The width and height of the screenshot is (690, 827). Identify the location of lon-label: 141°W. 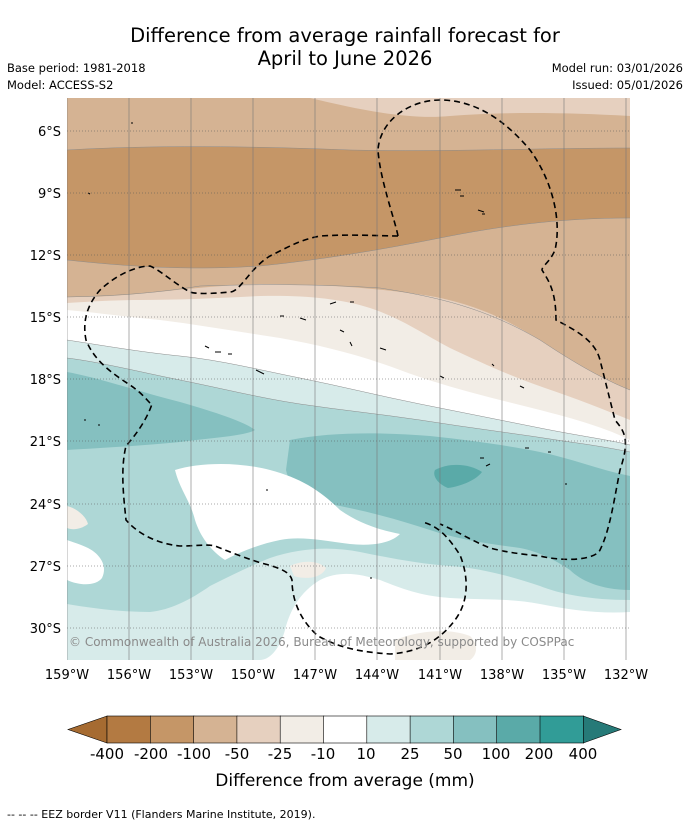
(440, 675).